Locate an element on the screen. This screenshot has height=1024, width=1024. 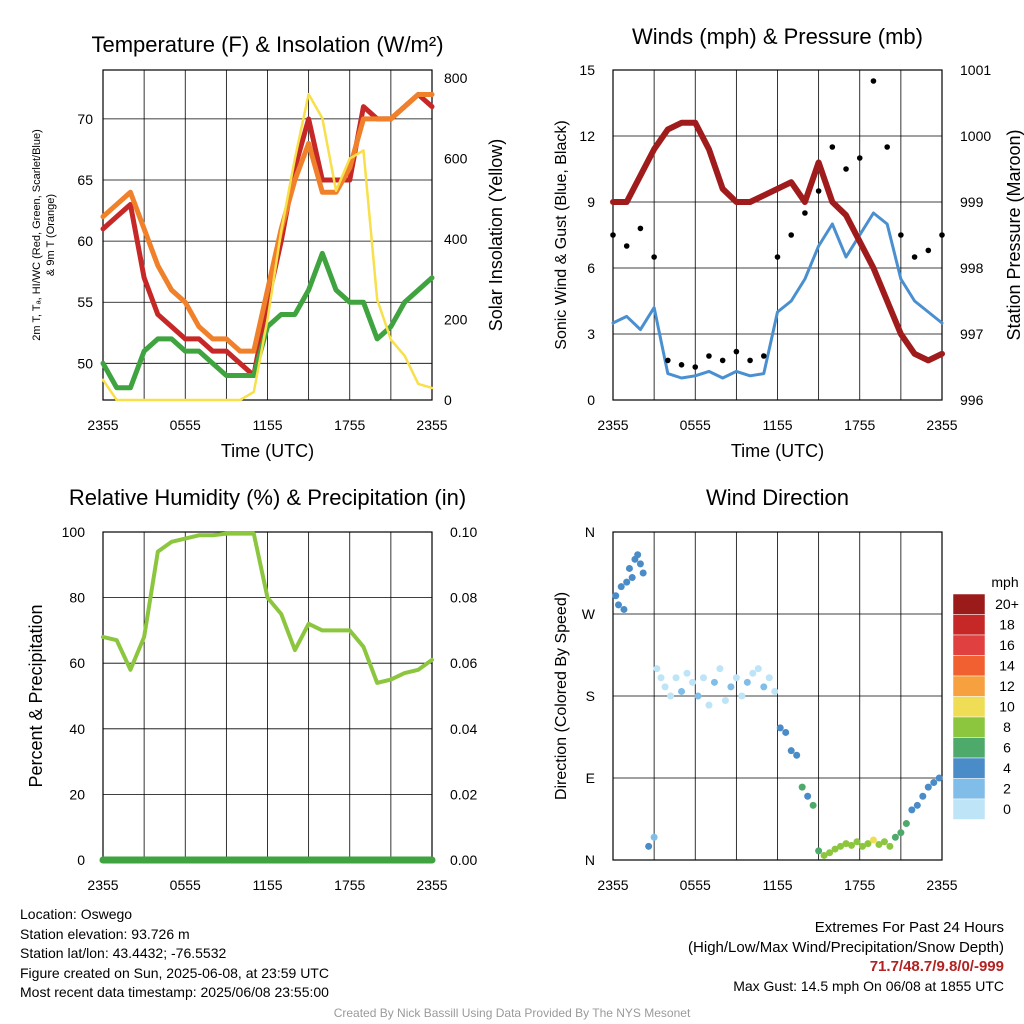
panel2-ylabel2: Station Pressure (Maroon) is located at coordinates (1014, 234).